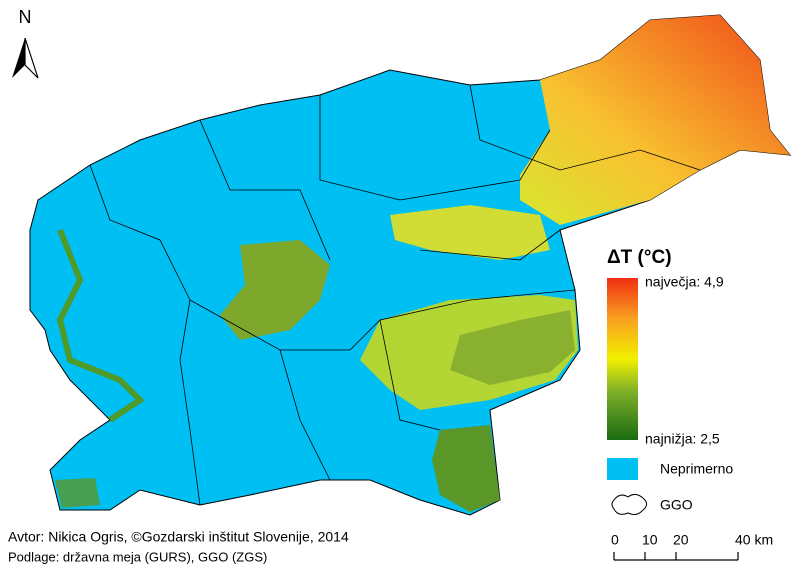 This screenshot has height=568, width=800. What do you see at coordinates (470, 232) in the screenshot?
I see `mid-change-zone` at bounding box center [470, 232].